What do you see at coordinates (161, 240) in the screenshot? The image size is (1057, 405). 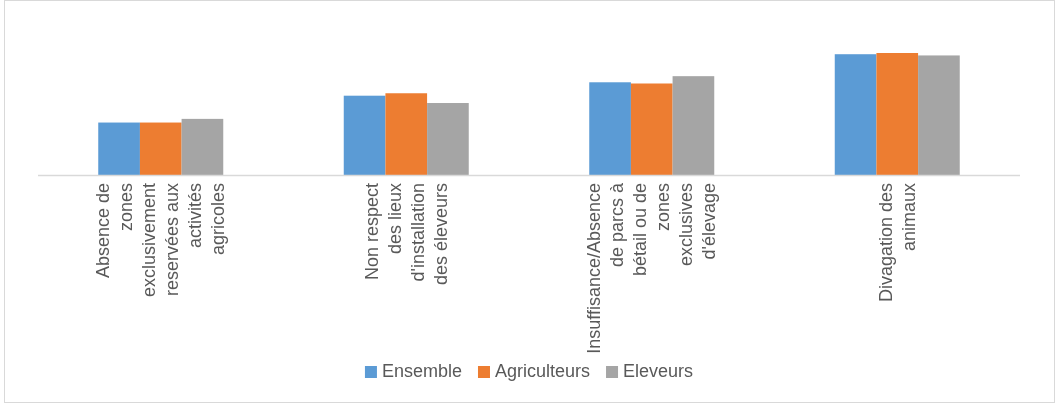 I see `x-tick-label: Absence de zones exclusivement reservées aux activités agricoles` at bounding box center [161, 240].